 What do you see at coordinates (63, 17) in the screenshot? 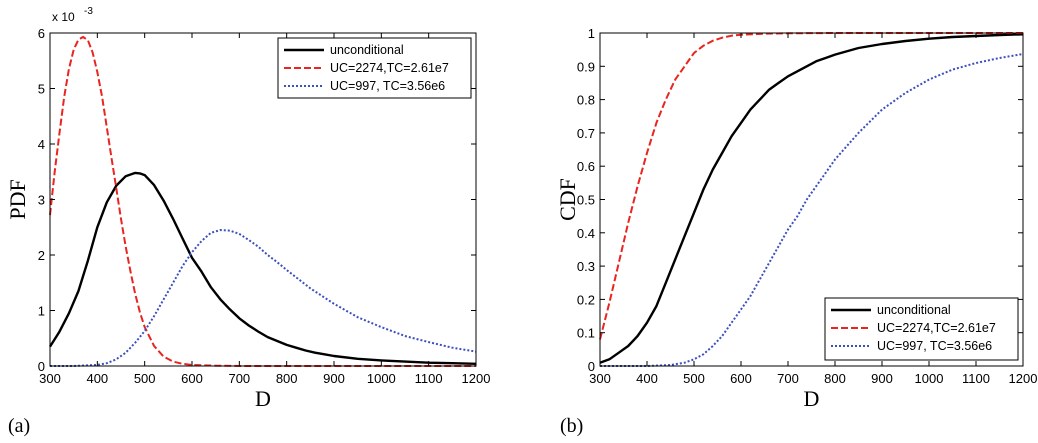
I see `charta-y-multiplier: x 10` at bounding box center [63, 17].